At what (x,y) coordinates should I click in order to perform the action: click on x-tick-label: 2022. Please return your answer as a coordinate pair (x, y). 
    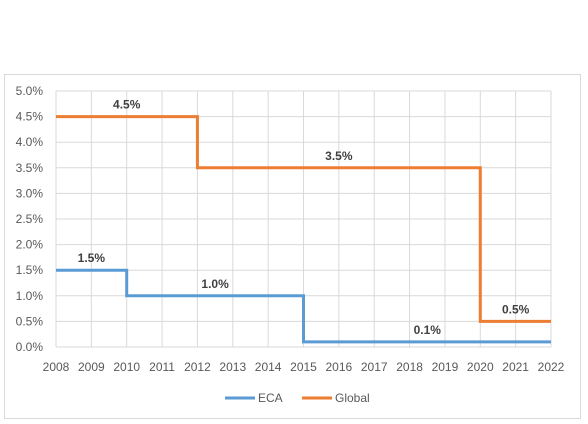
    Looking at the image, I should click on (551, 367).